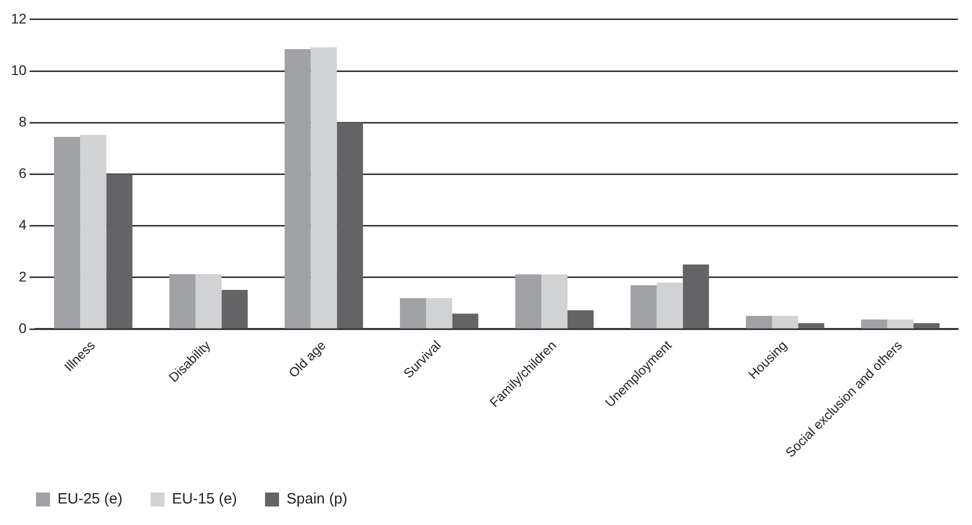  What do you see at coordinates (205, 499) in the screenshot?
I see `legend-label: EU-15 (e)` at bounding box center [205, 499].